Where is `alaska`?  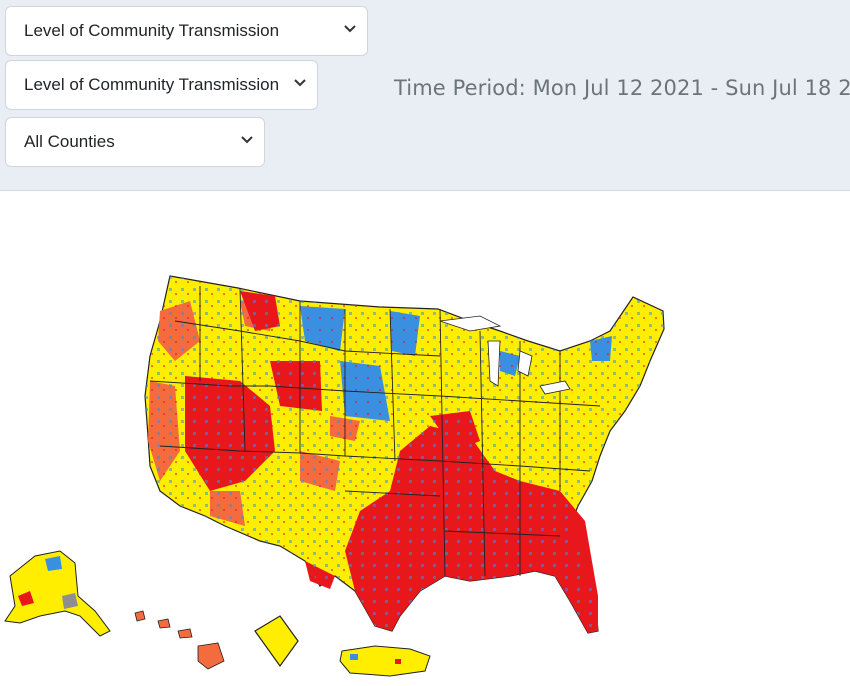 alaska is located at coordinates (57, 593).